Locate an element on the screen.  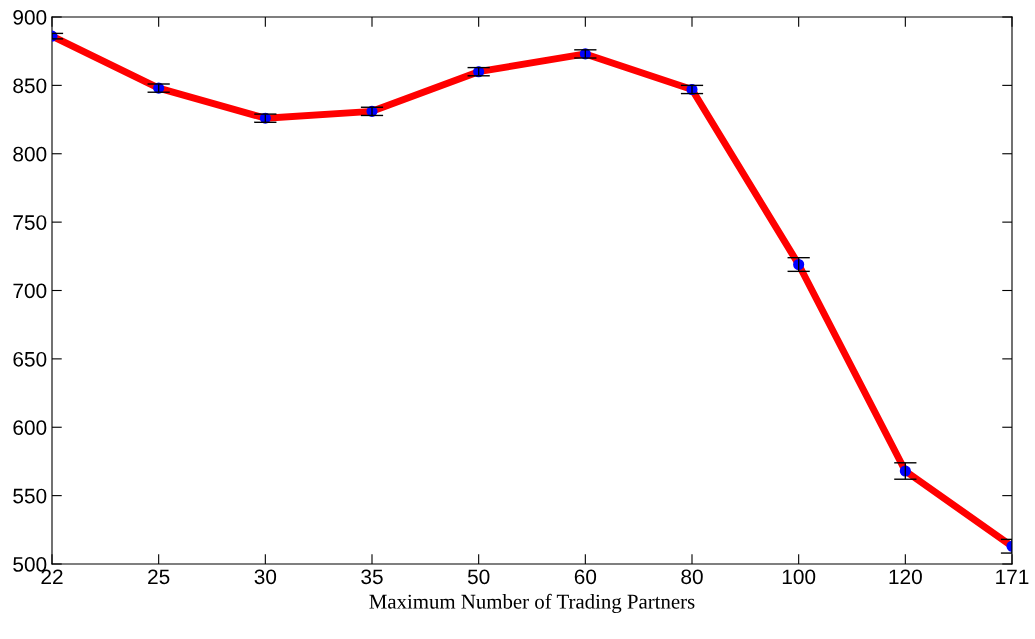
x-tick-label: 80 is located at coordinates (692, 577).